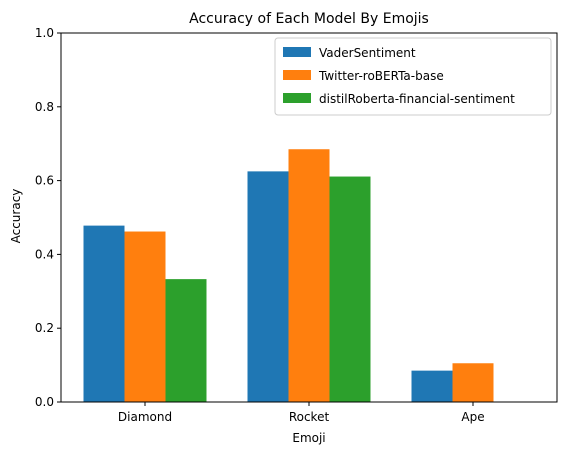 The height and width of the screenshot is (455, 567). Describe the element at coordinates (367, 53) in the screenshot. I see `legend-label-1: VaderSentiment` at that location.